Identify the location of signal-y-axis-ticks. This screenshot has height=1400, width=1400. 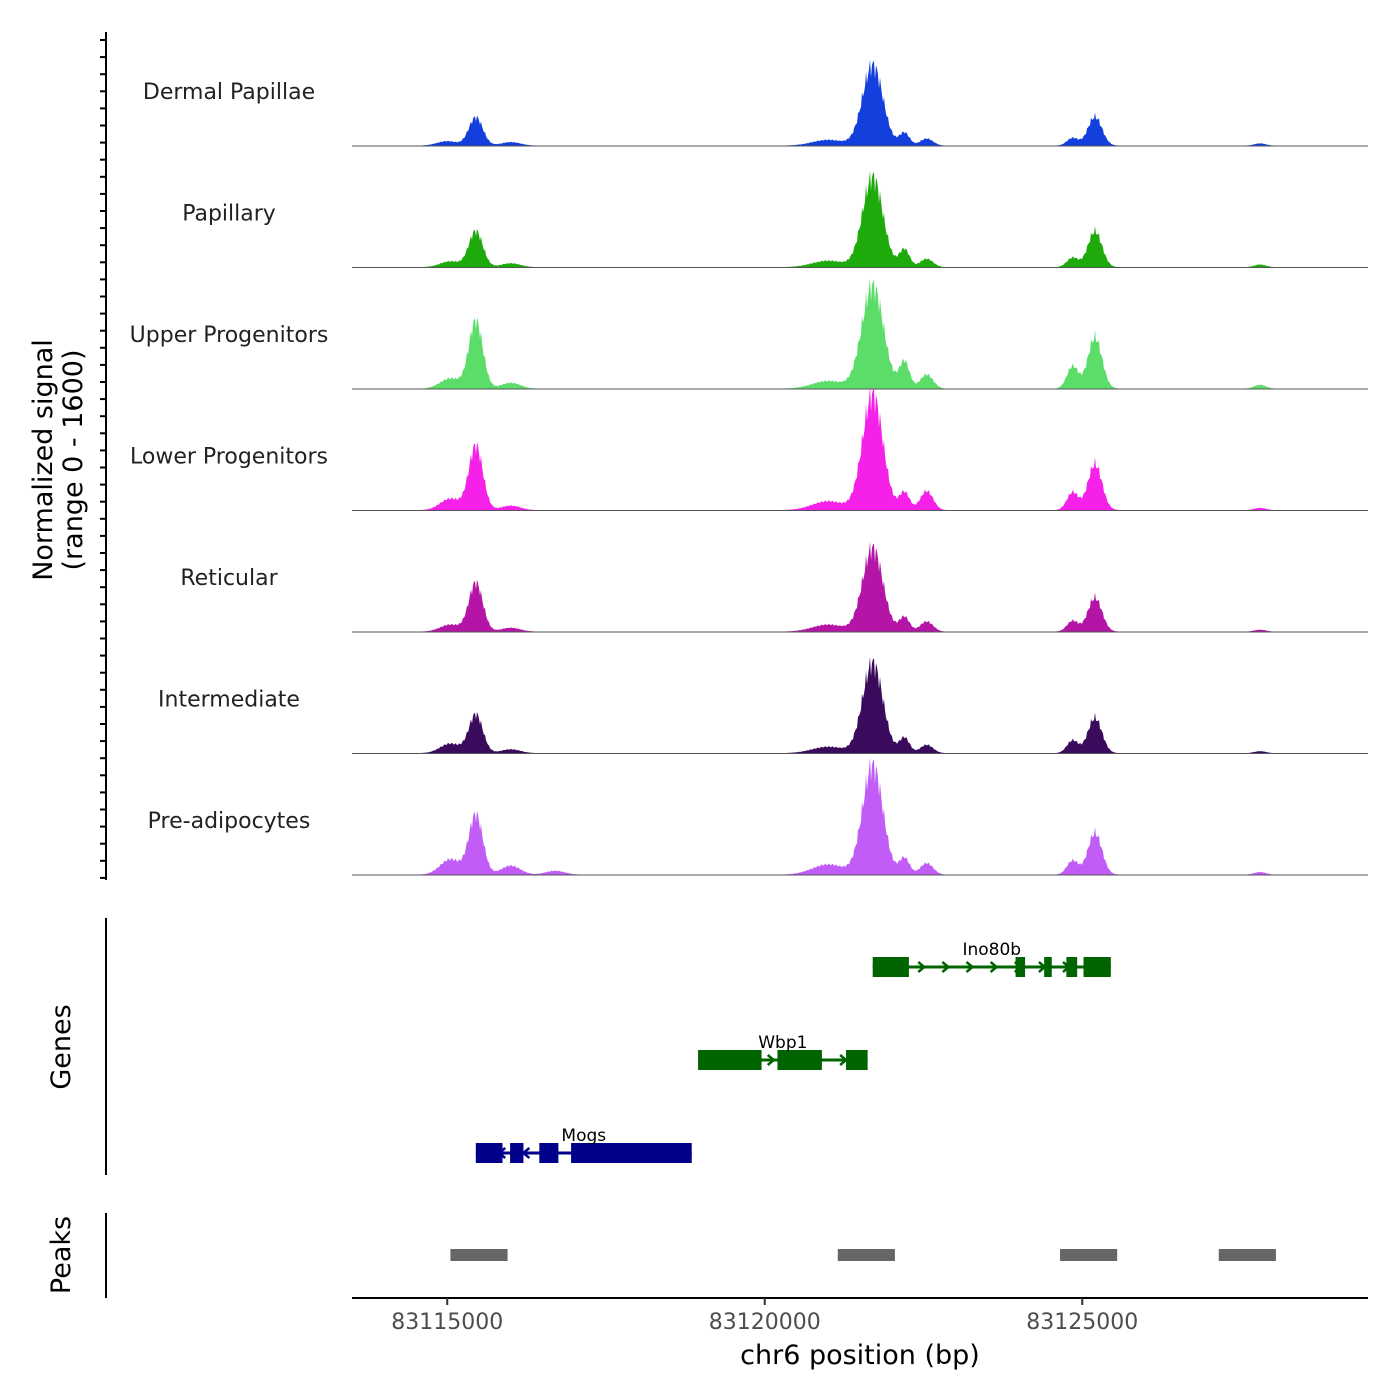
(103, 459).